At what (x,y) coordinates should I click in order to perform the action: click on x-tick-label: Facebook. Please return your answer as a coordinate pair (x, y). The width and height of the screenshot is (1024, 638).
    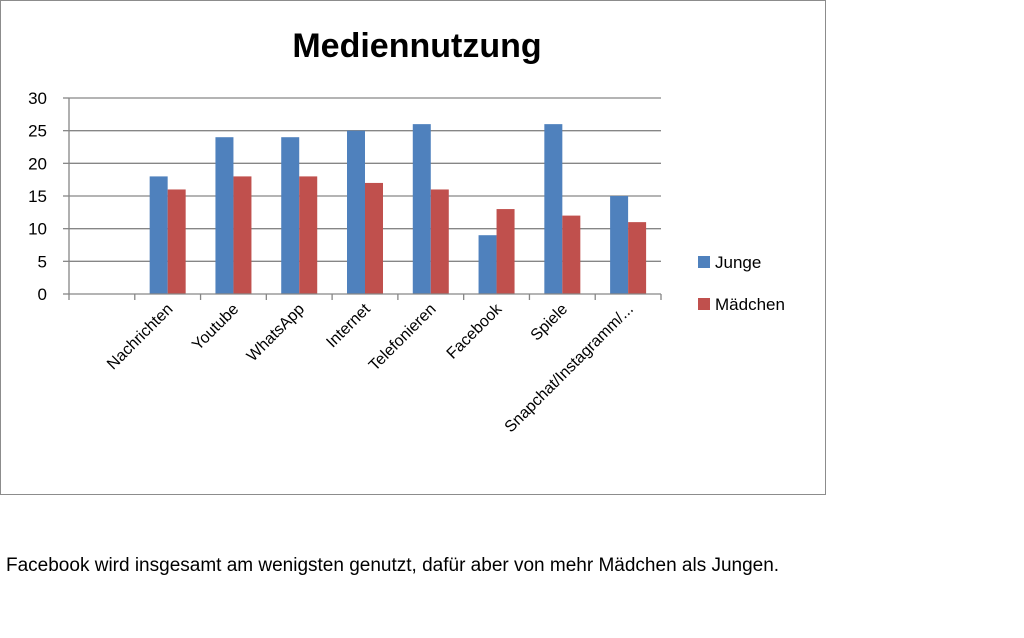
    Looking at the image, I should click on (475, 331).